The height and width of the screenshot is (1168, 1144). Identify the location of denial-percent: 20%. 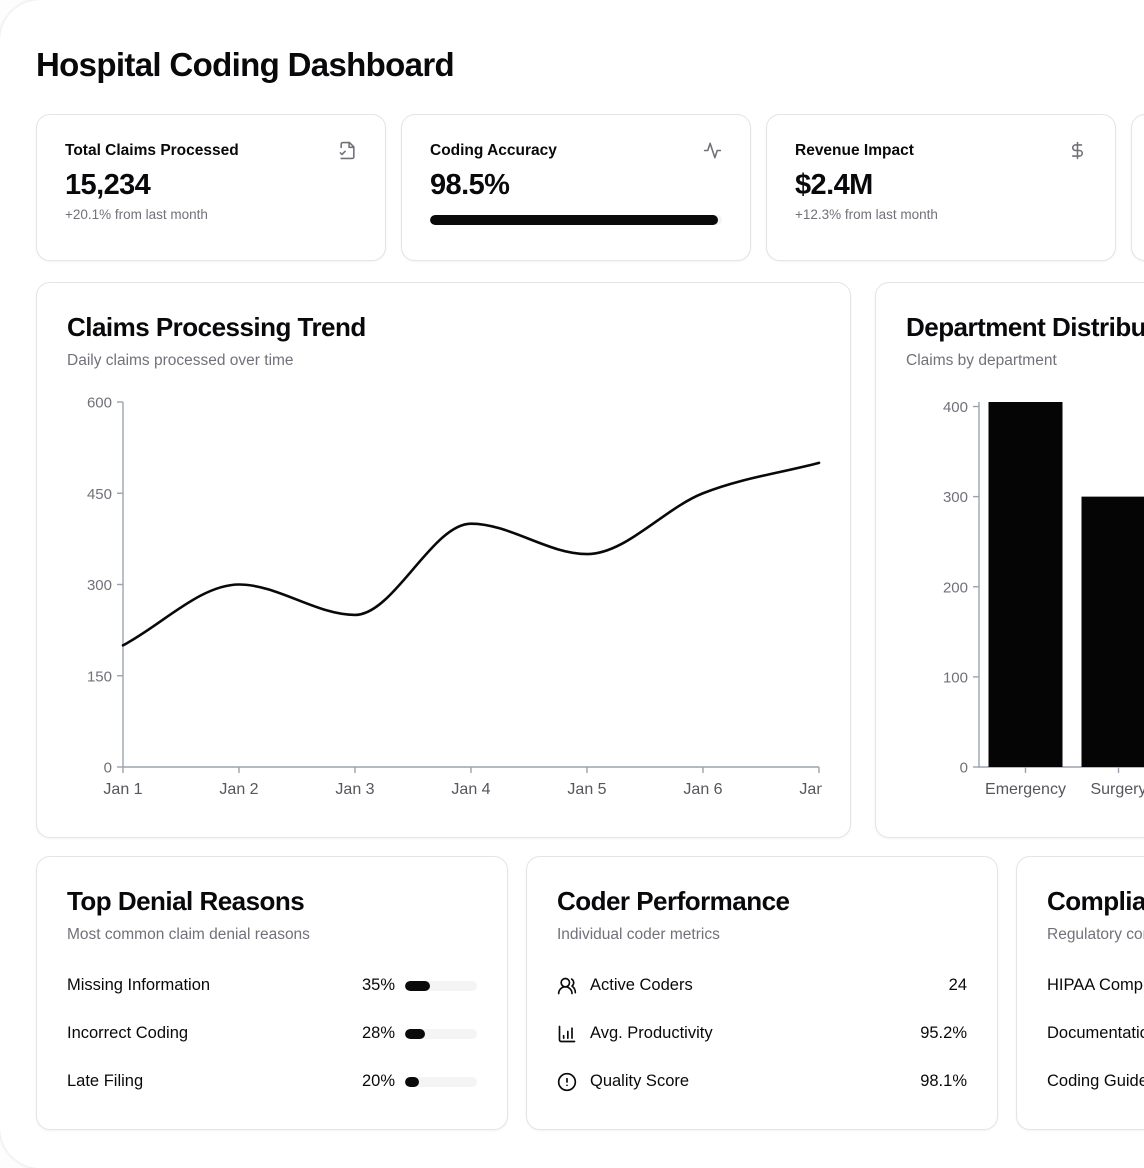
(378, 1081).